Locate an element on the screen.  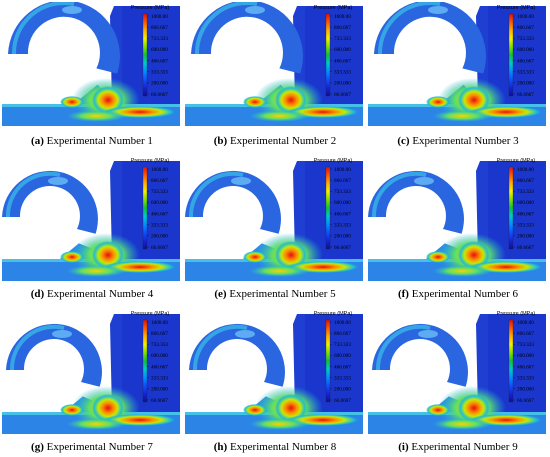
caption-letter: (g) is located at coordinates (37, 447).